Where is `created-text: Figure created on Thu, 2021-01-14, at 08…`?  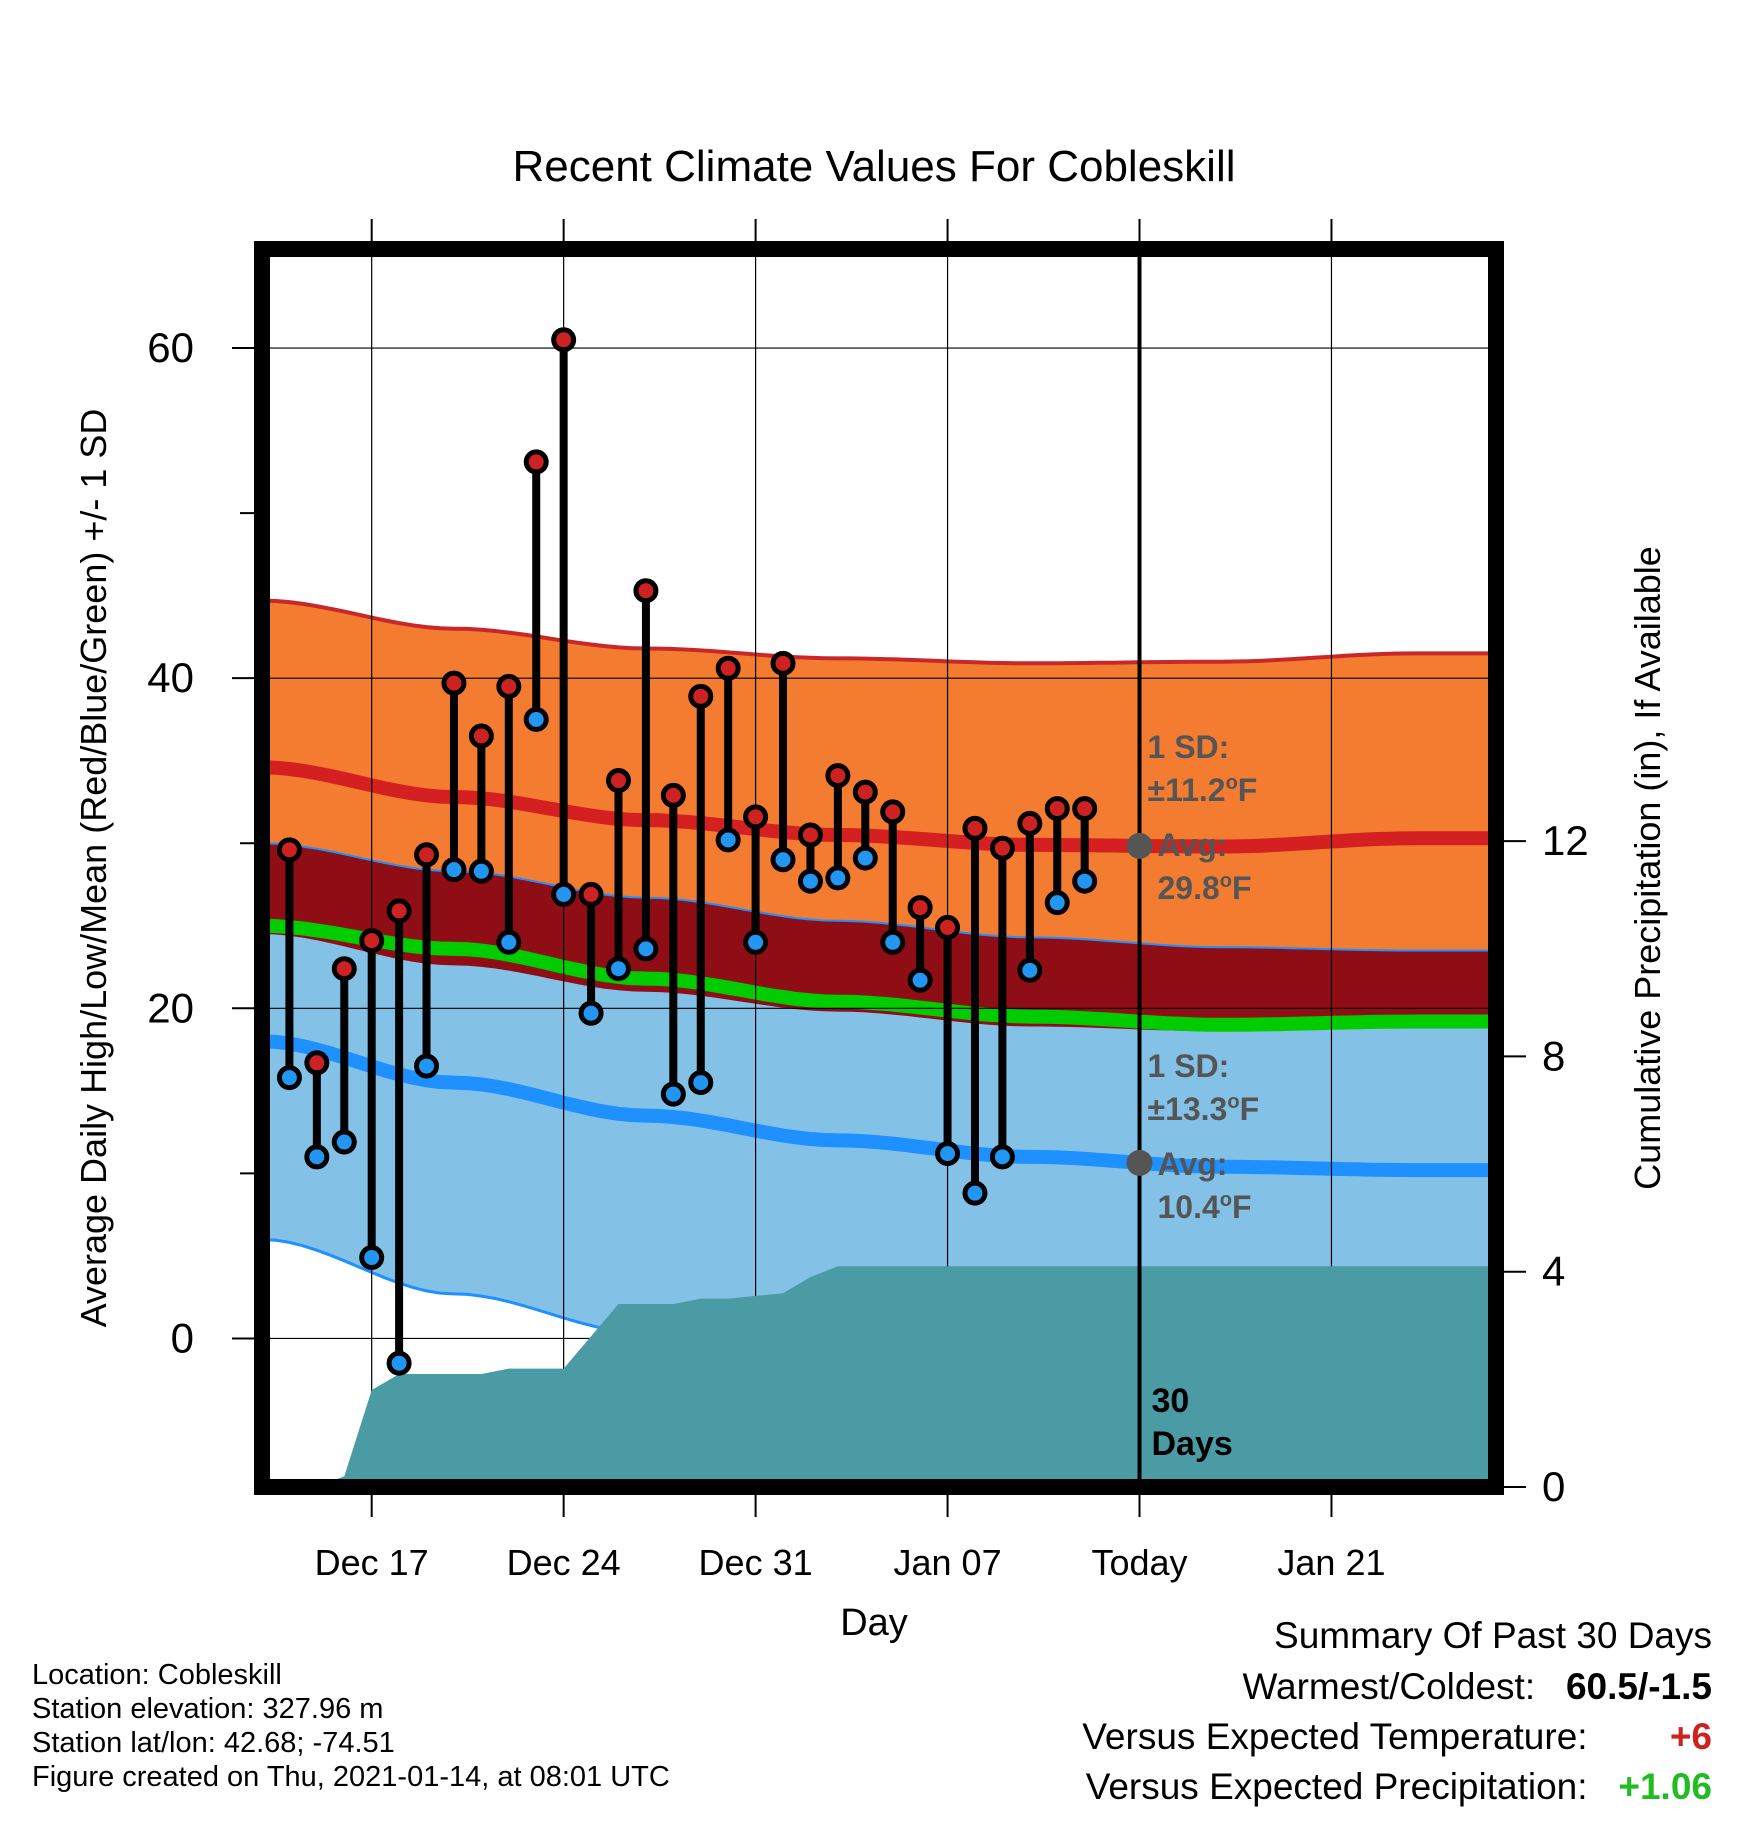 created-text: Figure created on Thu, 2021-01-14, at 08… is located at coordinates (351, 1777).